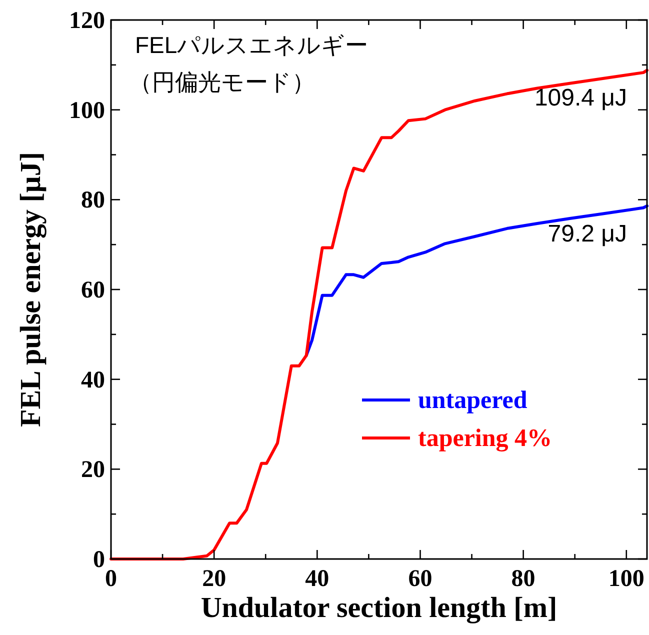 The height and width of the screenshot is (635, 649). Describe the element at coordinates (485, 438) in the screenshot. I see `legend-label: tapering 4%` at that location.